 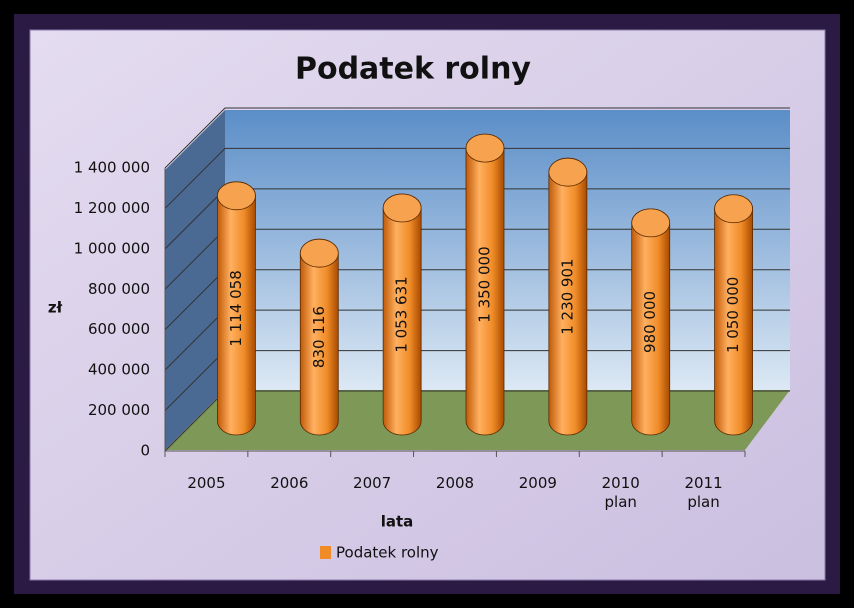 I want to click on y-tick-label: 400 000, so click(x=119, y=370).